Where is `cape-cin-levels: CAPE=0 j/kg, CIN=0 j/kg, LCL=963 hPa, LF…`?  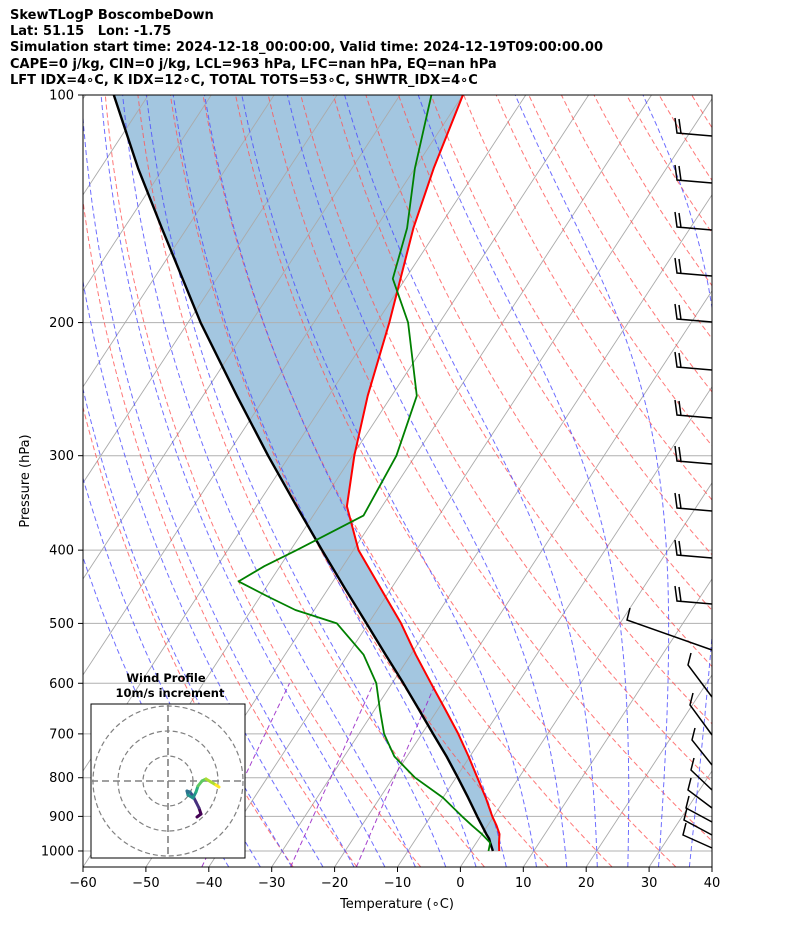
cape-cin-levels: CAPE=0 j/kg, CIN=0 j/kg, LCL=963 hPa, LF… is located at coordinates (253, 64).